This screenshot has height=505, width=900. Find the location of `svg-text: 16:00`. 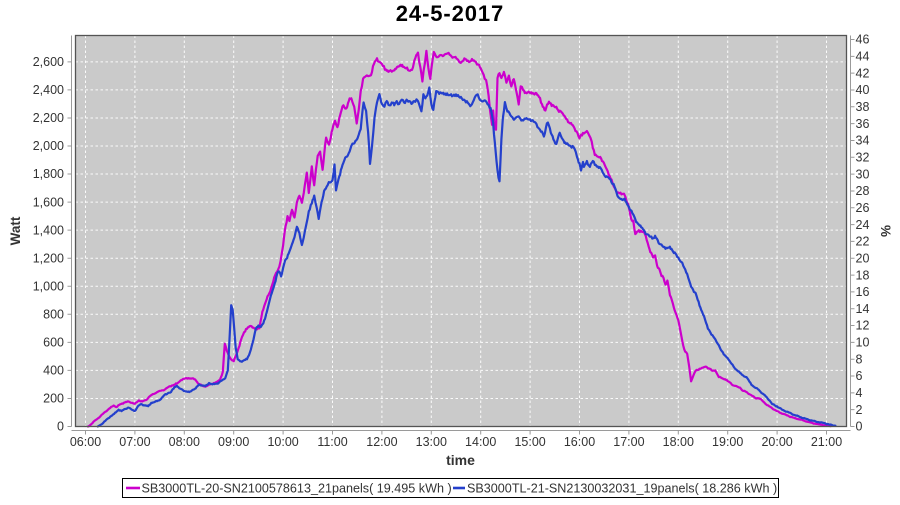

svg-text: 16:00 is located at coordinates (579, 442).